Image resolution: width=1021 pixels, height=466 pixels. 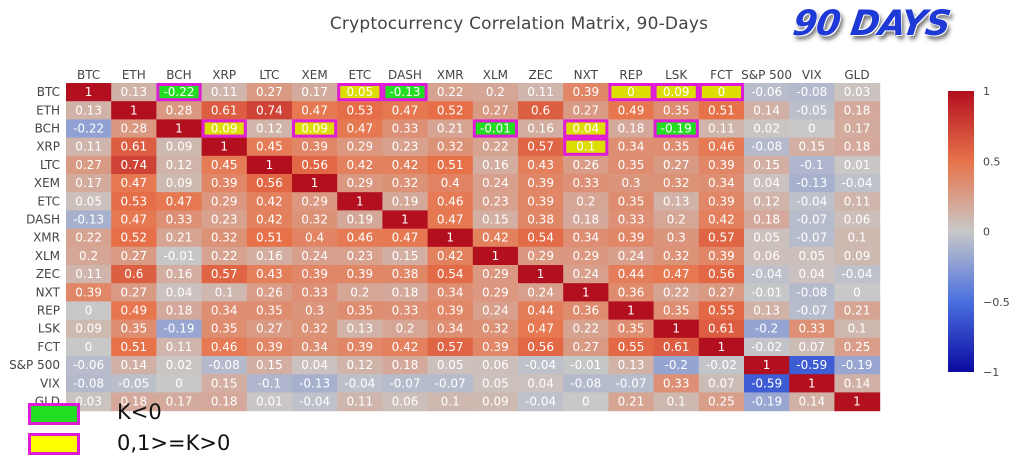 What do you see at coordinates (540, 110) in the screenshot?
I see `cell-value-label: 0.6` at bounding box center [540, 110].